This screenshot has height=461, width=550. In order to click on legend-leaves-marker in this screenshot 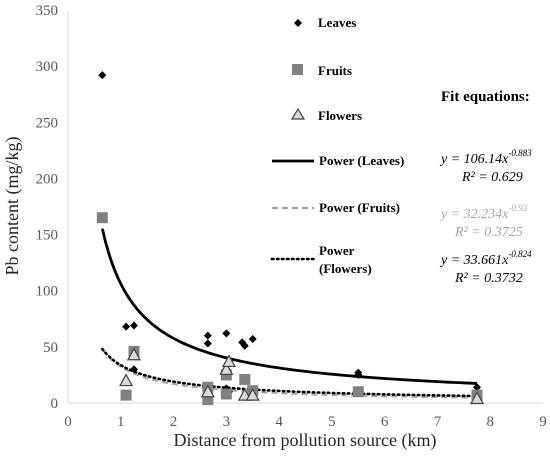, I will do `click(298, 23)`.